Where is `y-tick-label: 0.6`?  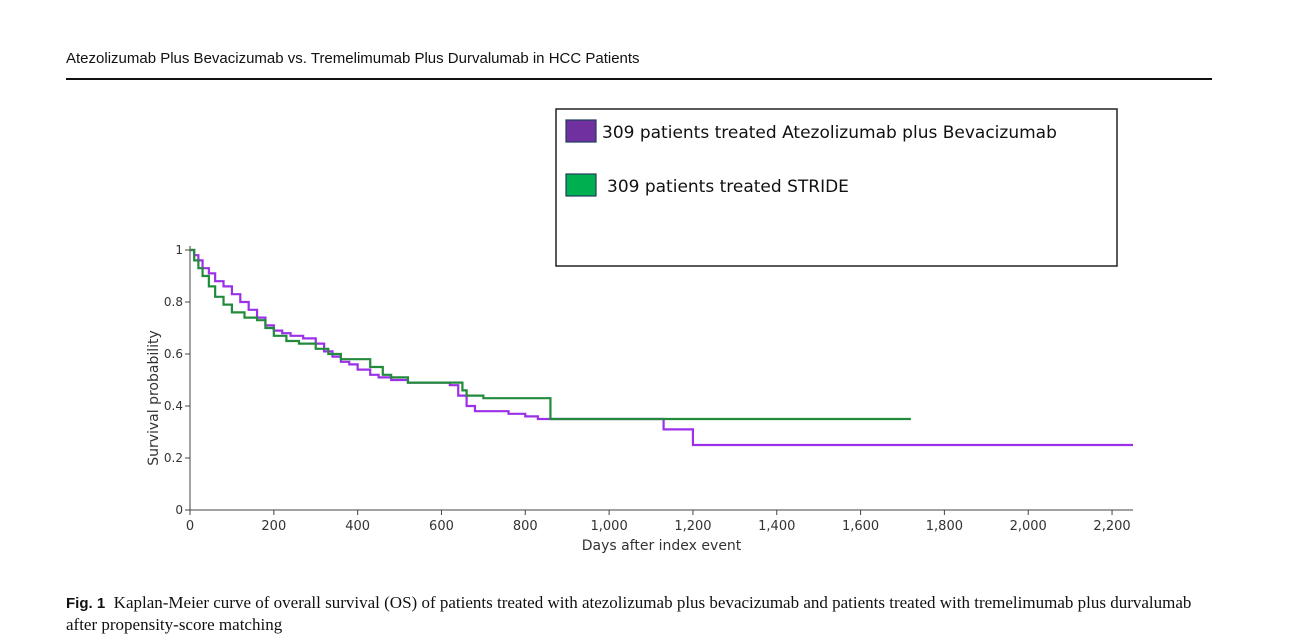 y-tick-label: 0.6 is located at coordinates (173, 354).